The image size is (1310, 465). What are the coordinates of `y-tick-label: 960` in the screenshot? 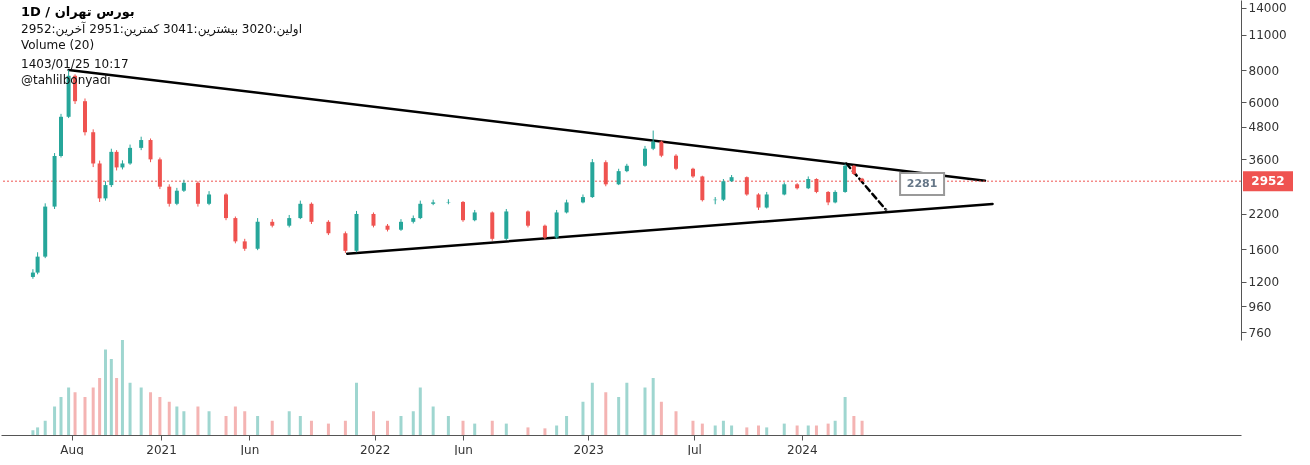 It's located at (1260, 306).